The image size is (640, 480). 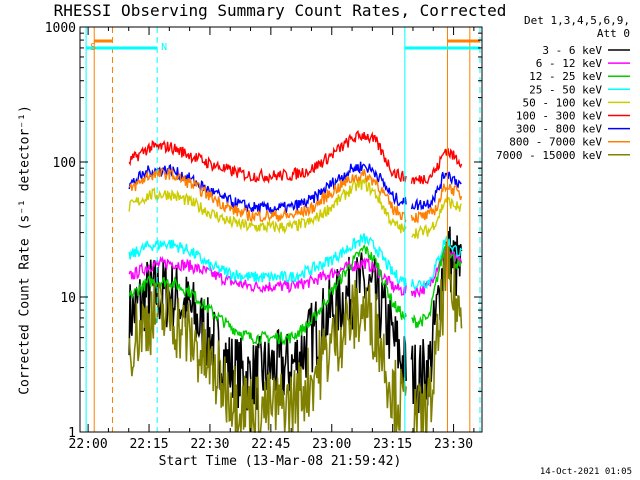 I want to click on legend-header: Det 1,3,4,5,6,9, Att 0, so click(x=577, y=27).